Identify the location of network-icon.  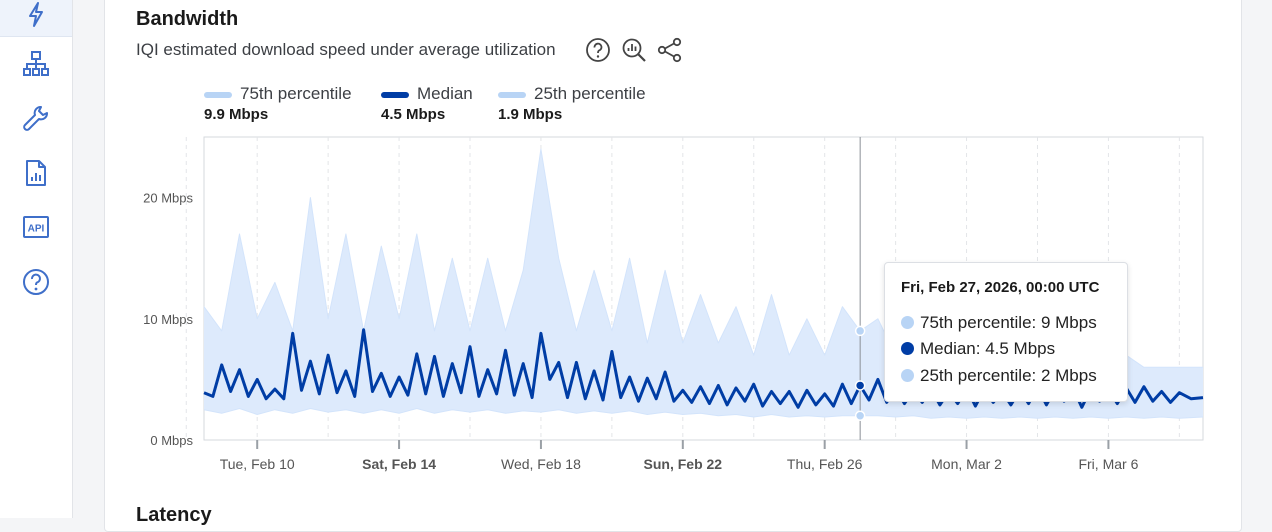
(36, 63).